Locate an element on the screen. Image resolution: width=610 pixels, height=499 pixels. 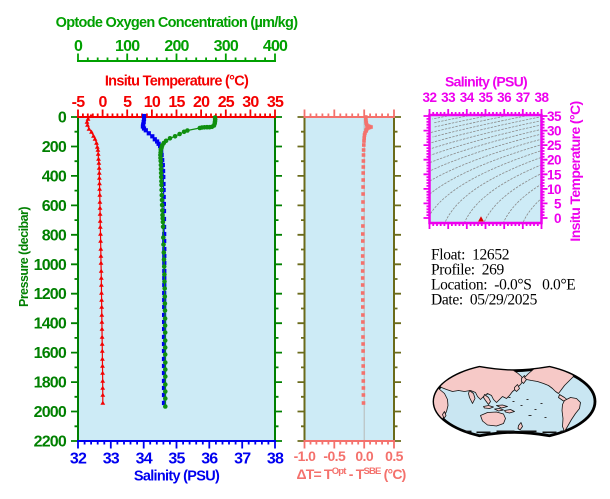
svg-text: 1200 is located at coordinates (50, 294).